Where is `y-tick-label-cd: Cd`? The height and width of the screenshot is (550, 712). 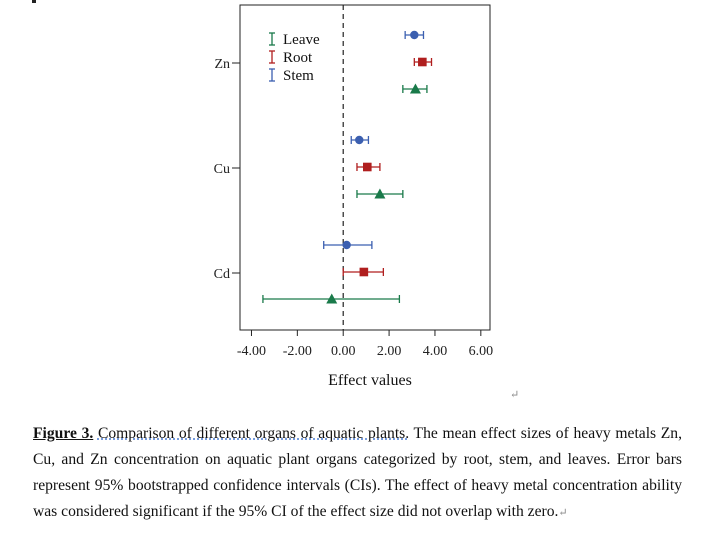 y-tick-label-cd: Cd is located at coordinates (222, 274).